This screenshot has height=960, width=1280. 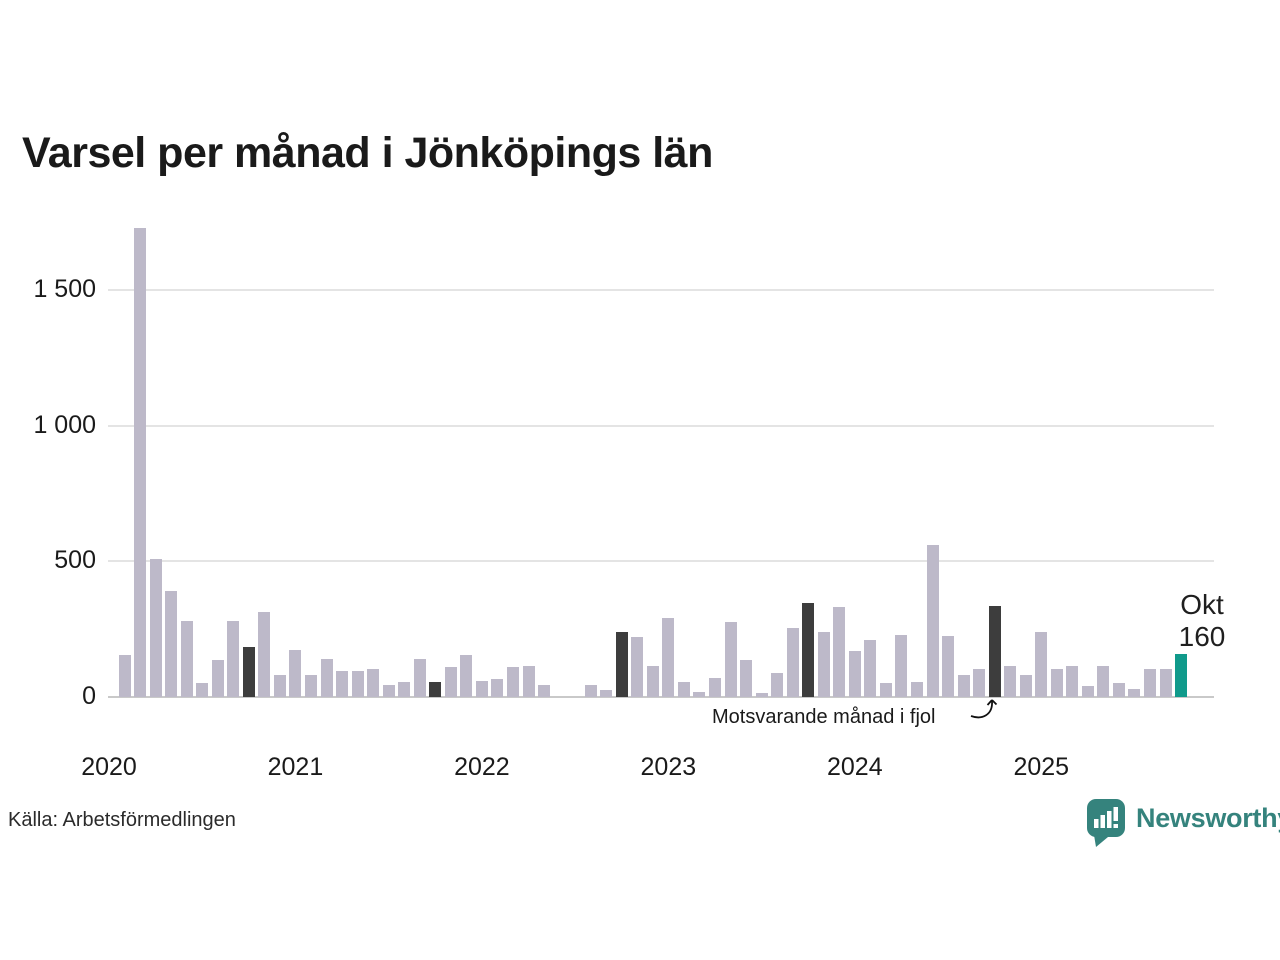 I want to click on chart-bar-apr-2025, so click(x=1087, y=691).